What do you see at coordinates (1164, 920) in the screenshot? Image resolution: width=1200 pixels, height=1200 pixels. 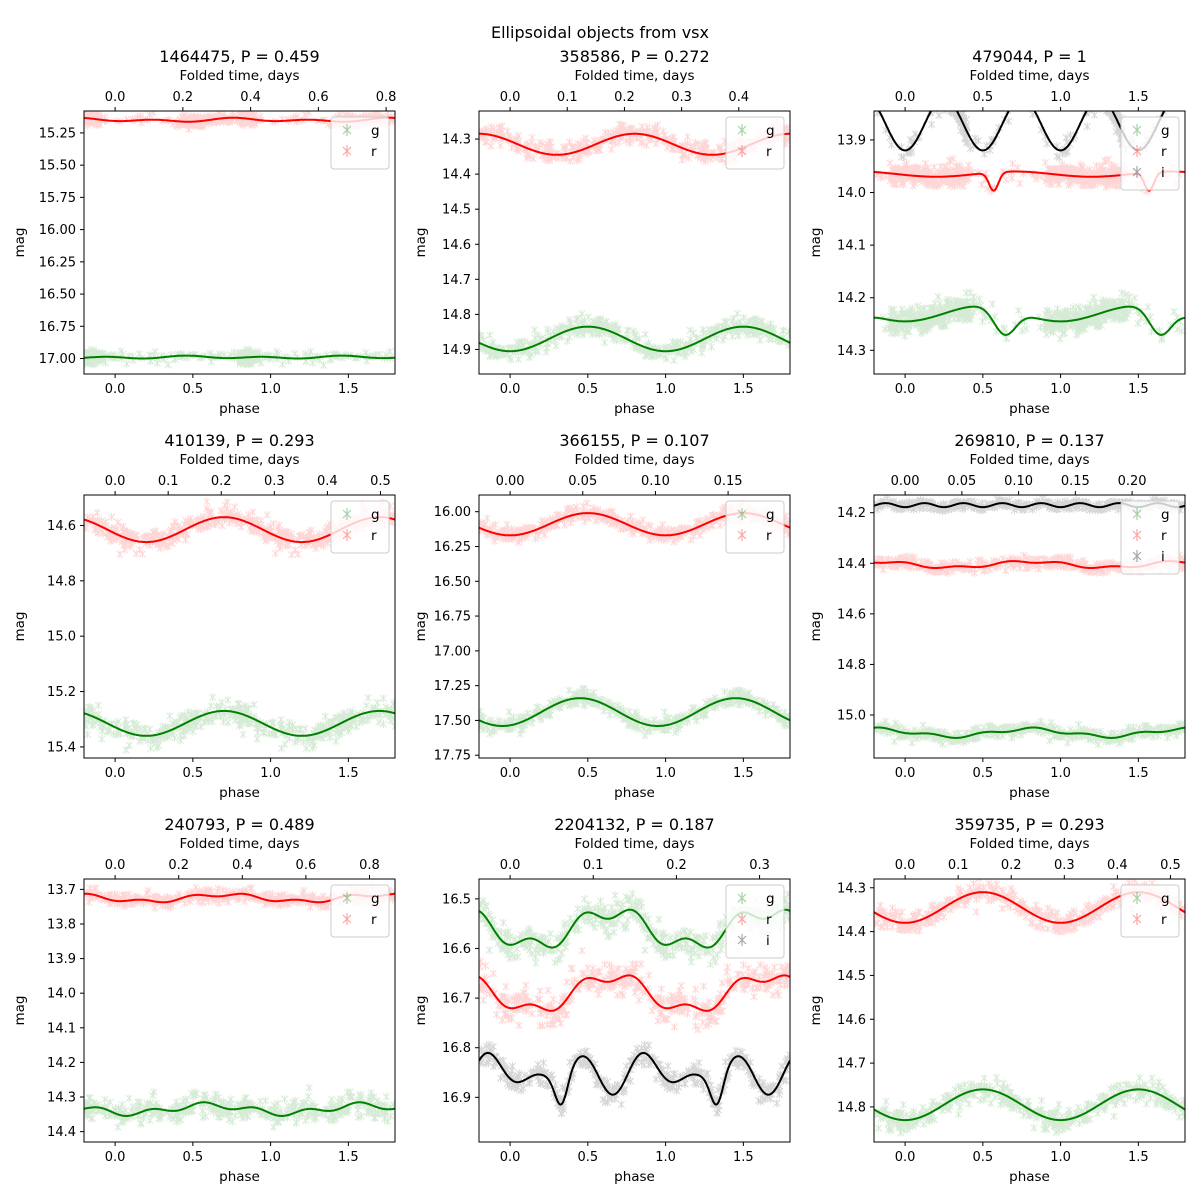 I see `legend-label-r: r` at bounding box center [1164, 920].